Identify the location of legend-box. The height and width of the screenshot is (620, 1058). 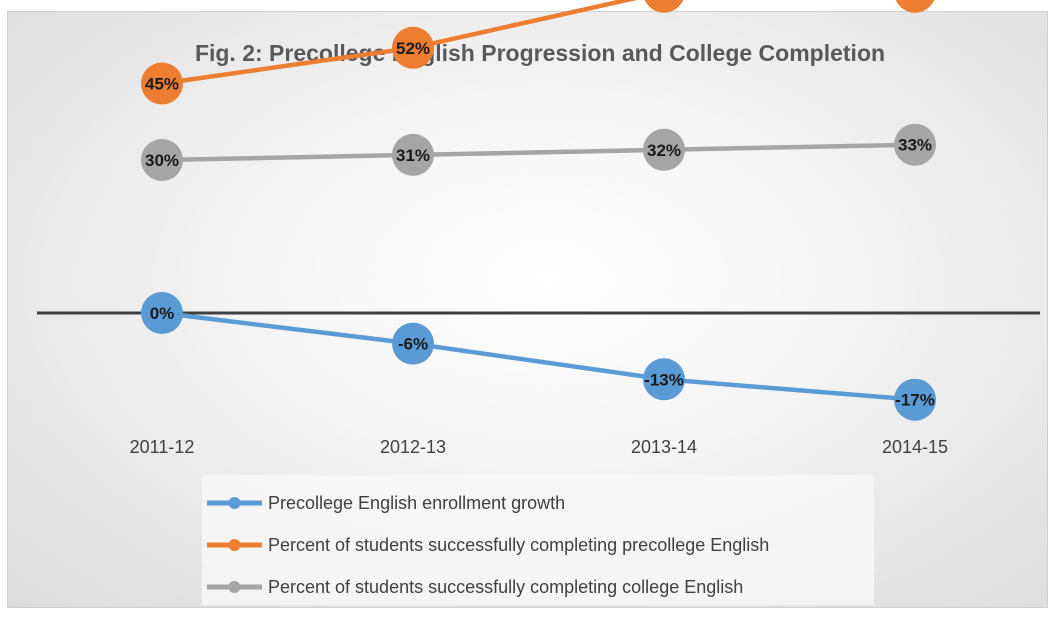
(538, 540).